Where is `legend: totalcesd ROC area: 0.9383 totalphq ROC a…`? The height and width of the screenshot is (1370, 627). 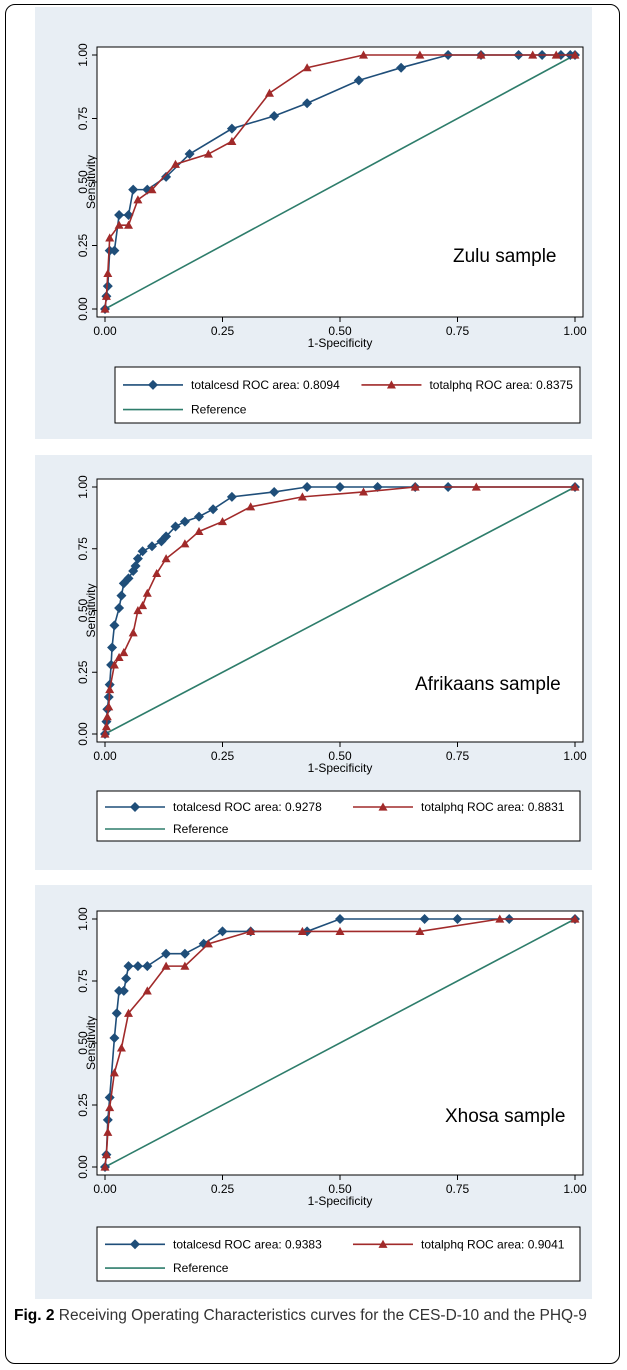 legend: totalcesd ROC area: 0.9383 totalphq ROC a… is located at coordinates (338, 1254).